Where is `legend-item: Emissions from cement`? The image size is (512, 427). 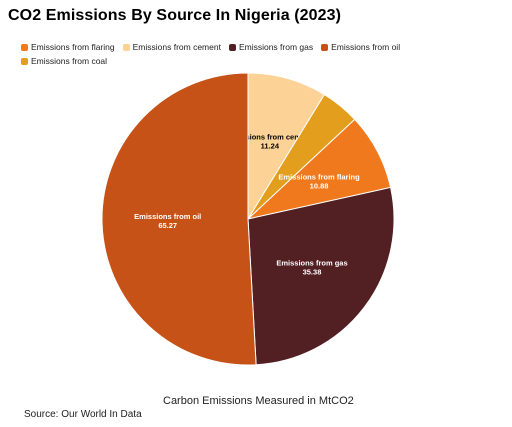 legend-item: Emissions from cement is located at coordinates (171, 47).